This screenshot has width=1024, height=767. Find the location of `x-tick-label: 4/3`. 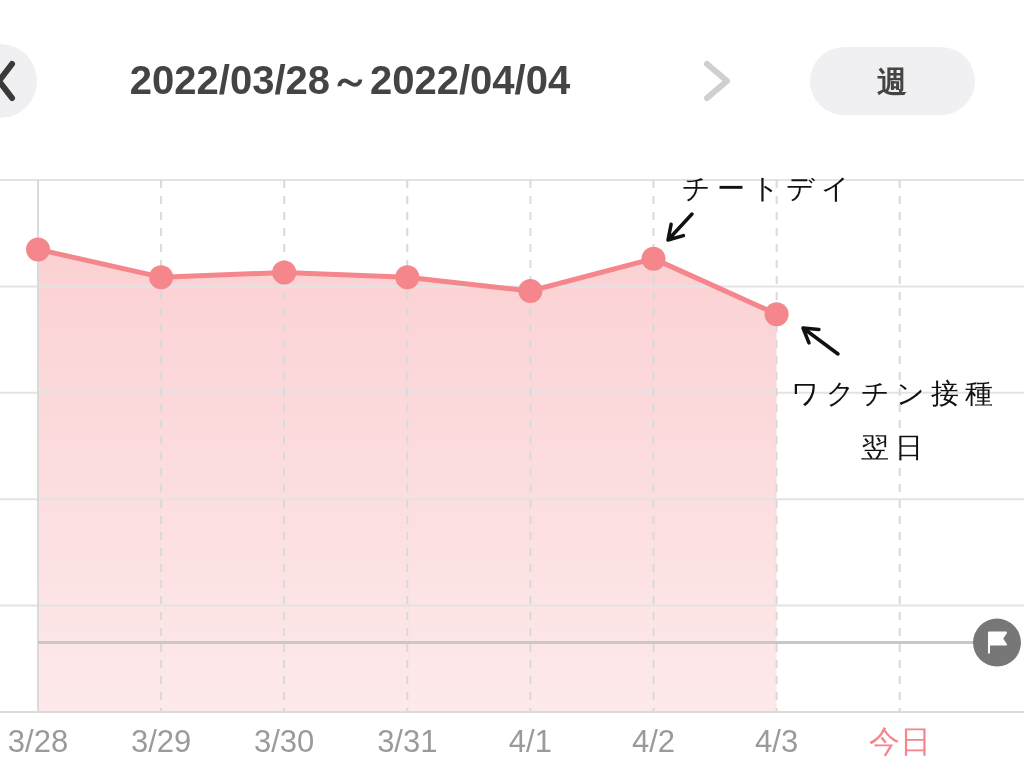

x-tick-label: 4/3 is located at coordinates (777, 741).